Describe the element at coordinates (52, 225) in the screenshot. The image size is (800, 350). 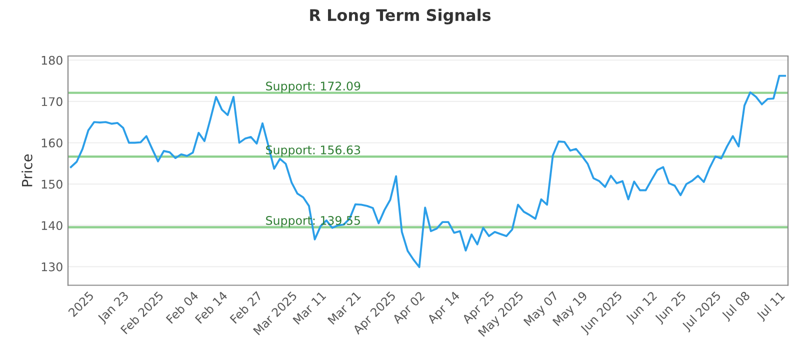
I see `y-tick-label: 140` at that location.